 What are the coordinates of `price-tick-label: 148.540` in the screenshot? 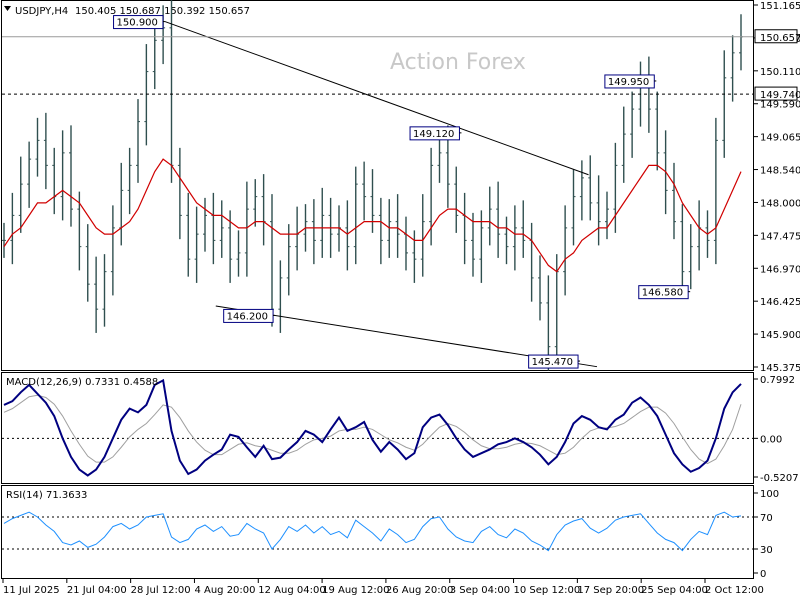 It's located at (780, 171).